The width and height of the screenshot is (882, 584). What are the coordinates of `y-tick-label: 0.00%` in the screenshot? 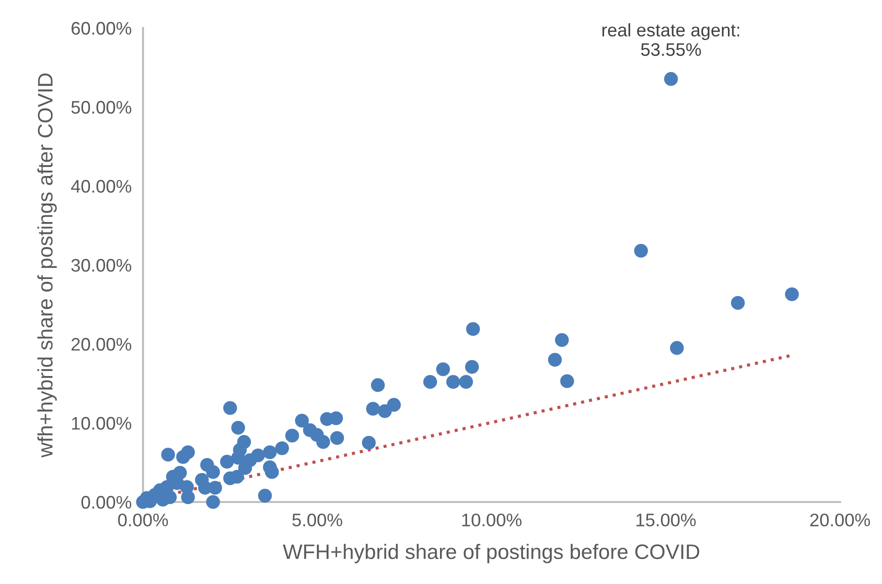 It's located at (106, 502).